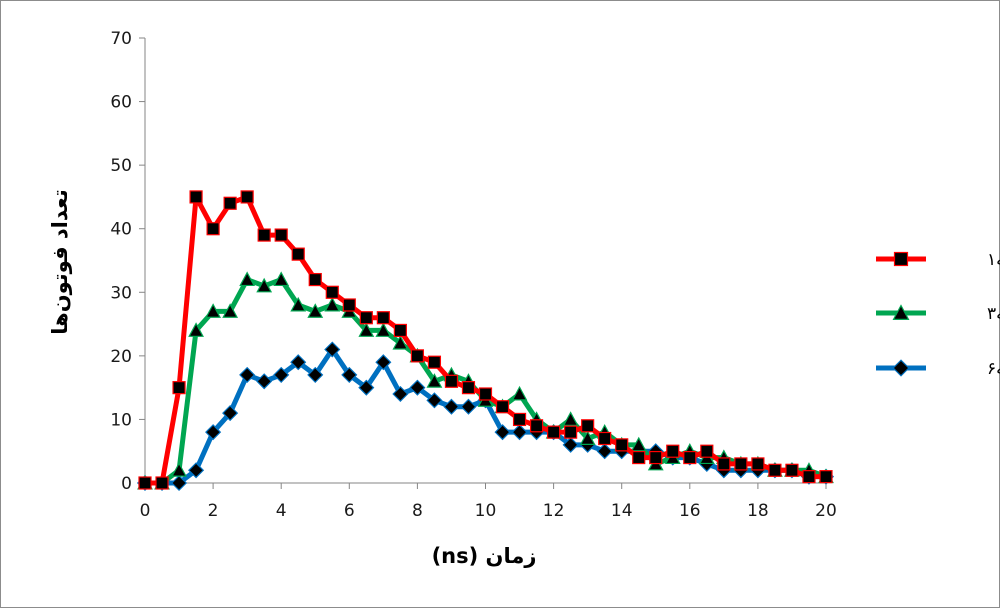  I want to click on y-tick-label: 40, so click(121, 230).